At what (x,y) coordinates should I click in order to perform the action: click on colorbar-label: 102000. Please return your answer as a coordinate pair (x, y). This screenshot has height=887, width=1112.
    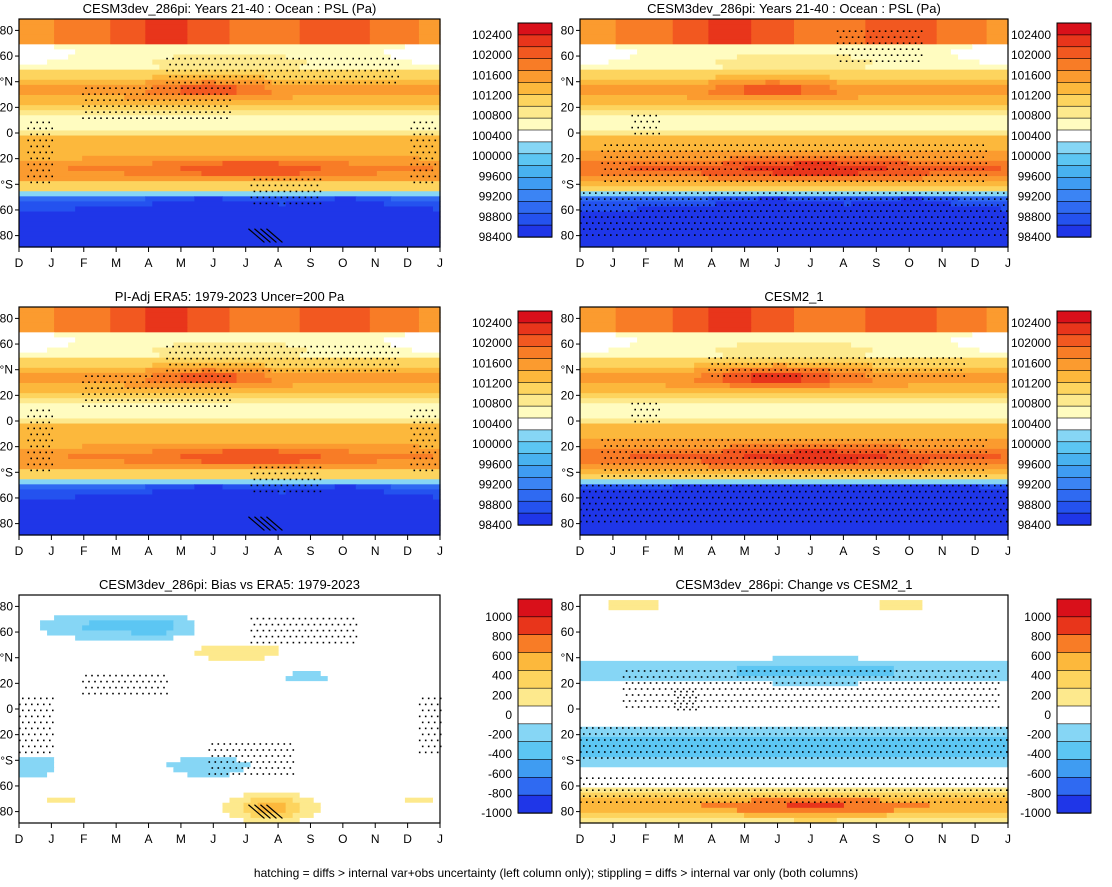
    Looking at the image, I should click on (1031, 55).